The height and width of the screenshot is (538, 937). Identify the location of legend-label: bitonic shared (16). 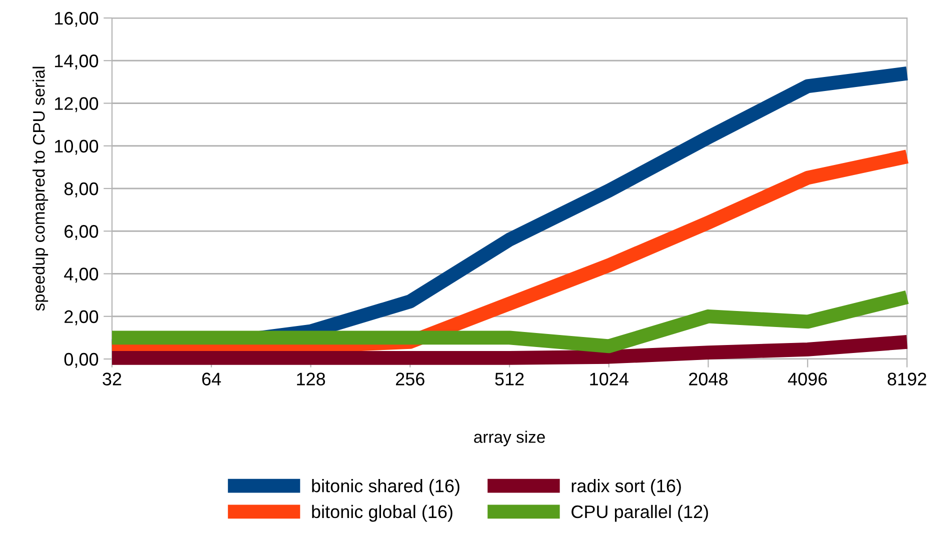
(386, 487).